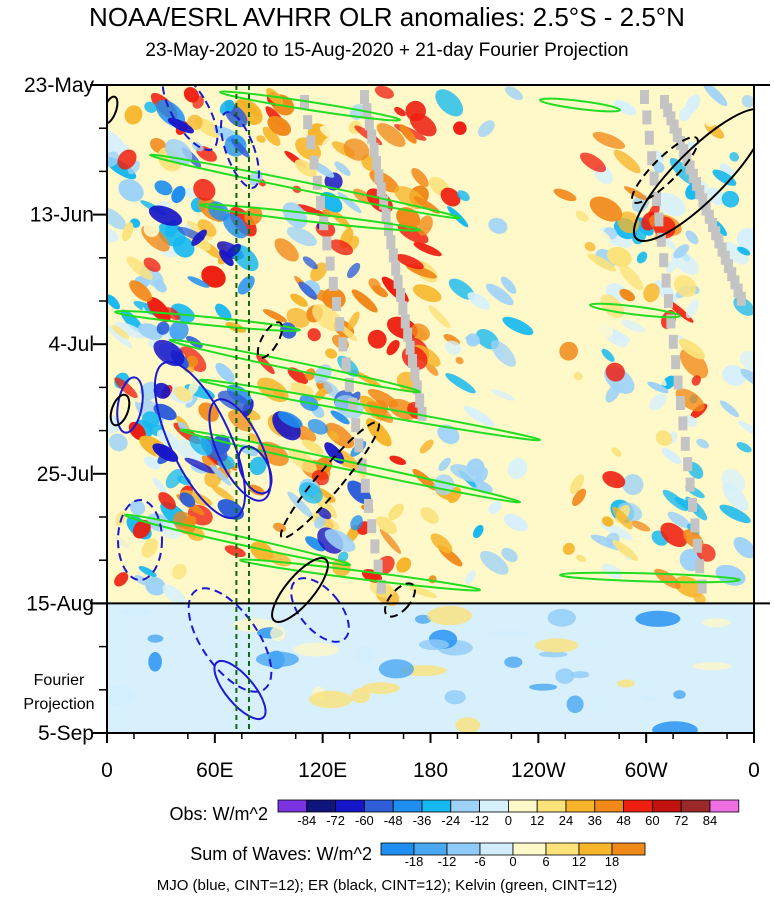  Describe the element at coordinates (65, 474) in the screenshot. I see `y-tick-label: 25-Jul` at that location.